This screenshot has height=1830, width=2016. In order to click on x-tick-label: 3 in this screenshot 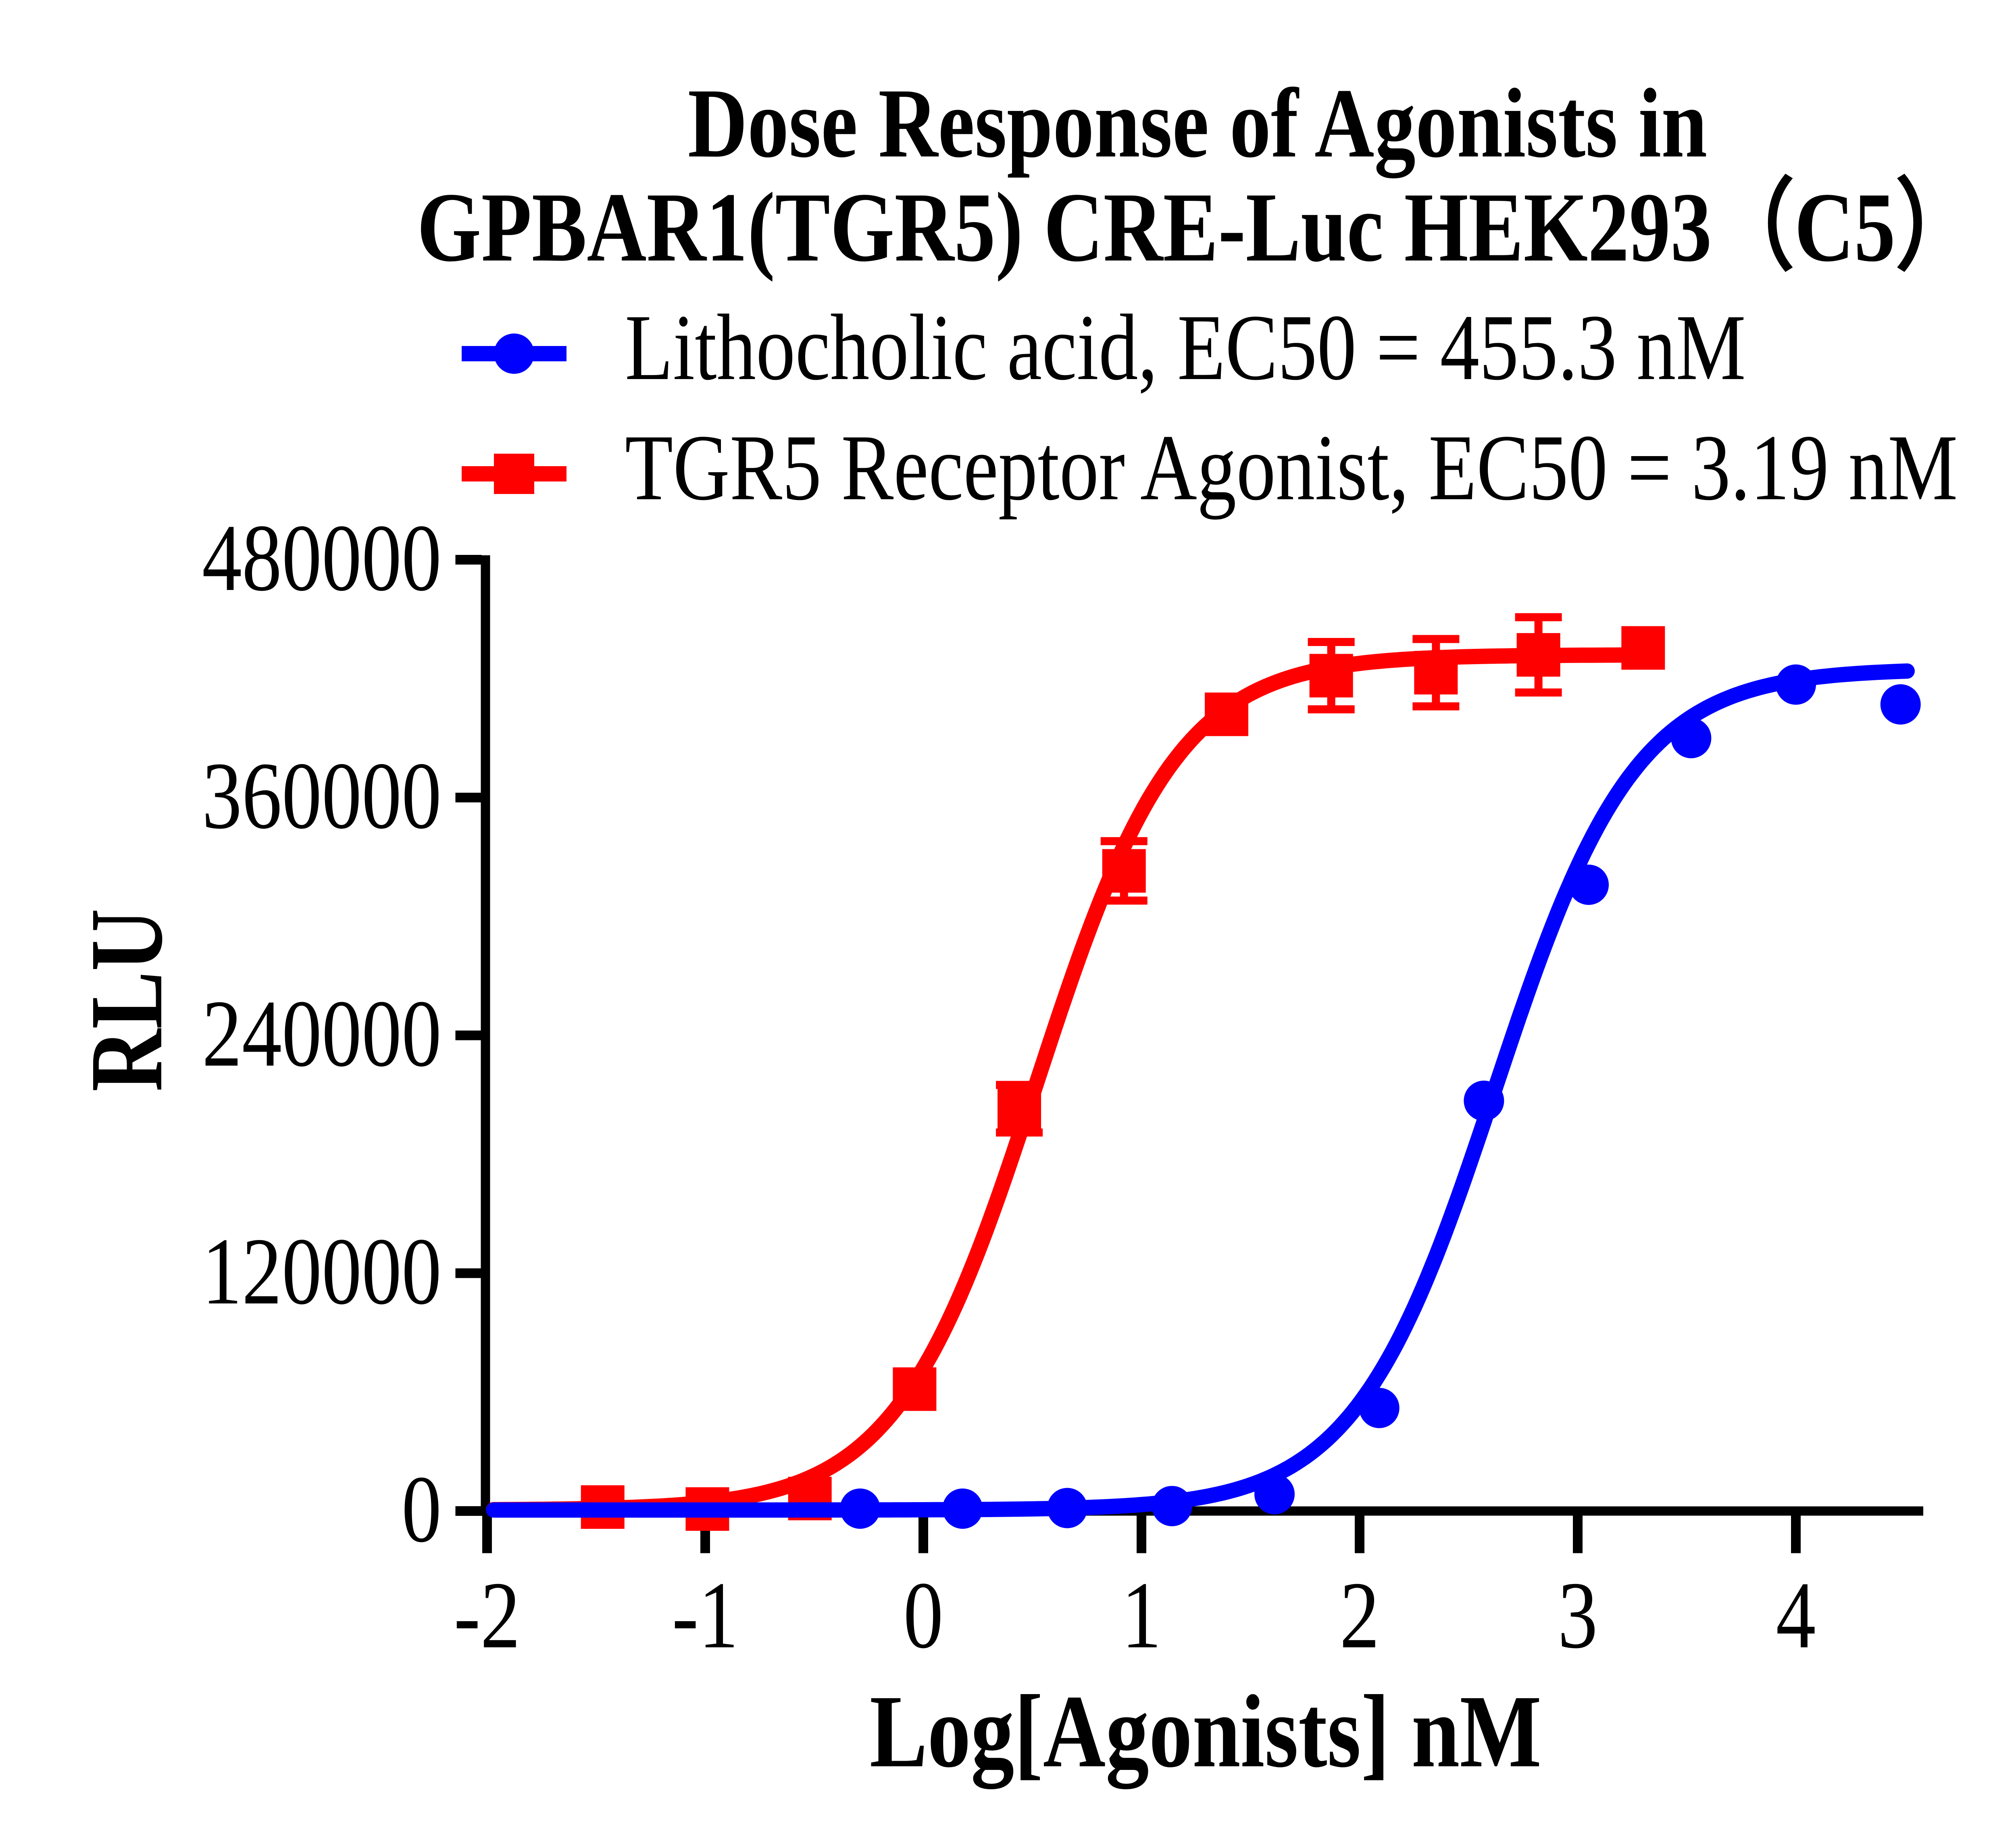, I will do `click(1578, 1615)`.